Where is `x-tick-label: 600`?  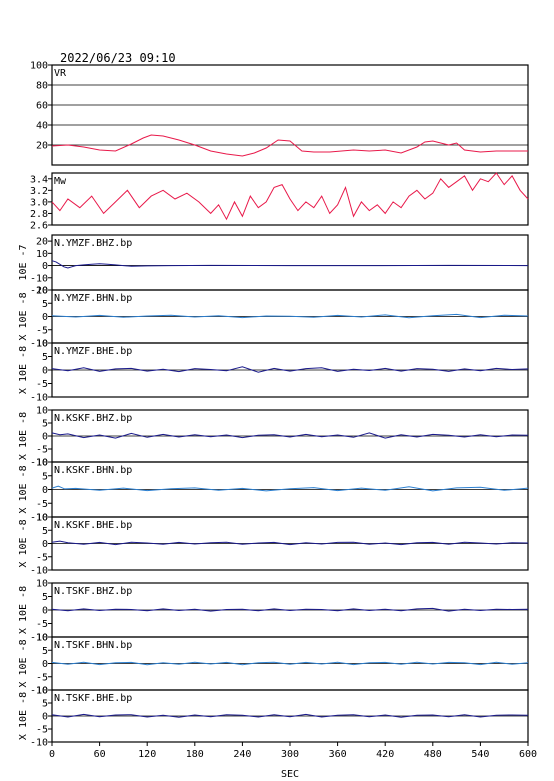
x-tick-label: 600 is located at coordinates (528, 754).